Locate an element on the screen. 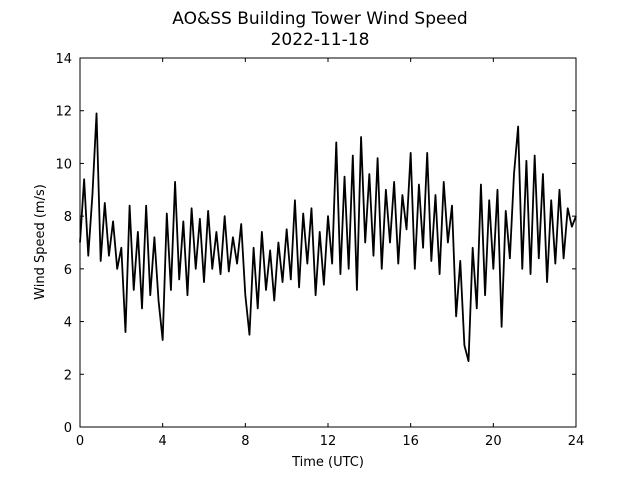  y-tick-label: 4 is located at coordinates (68, 323).